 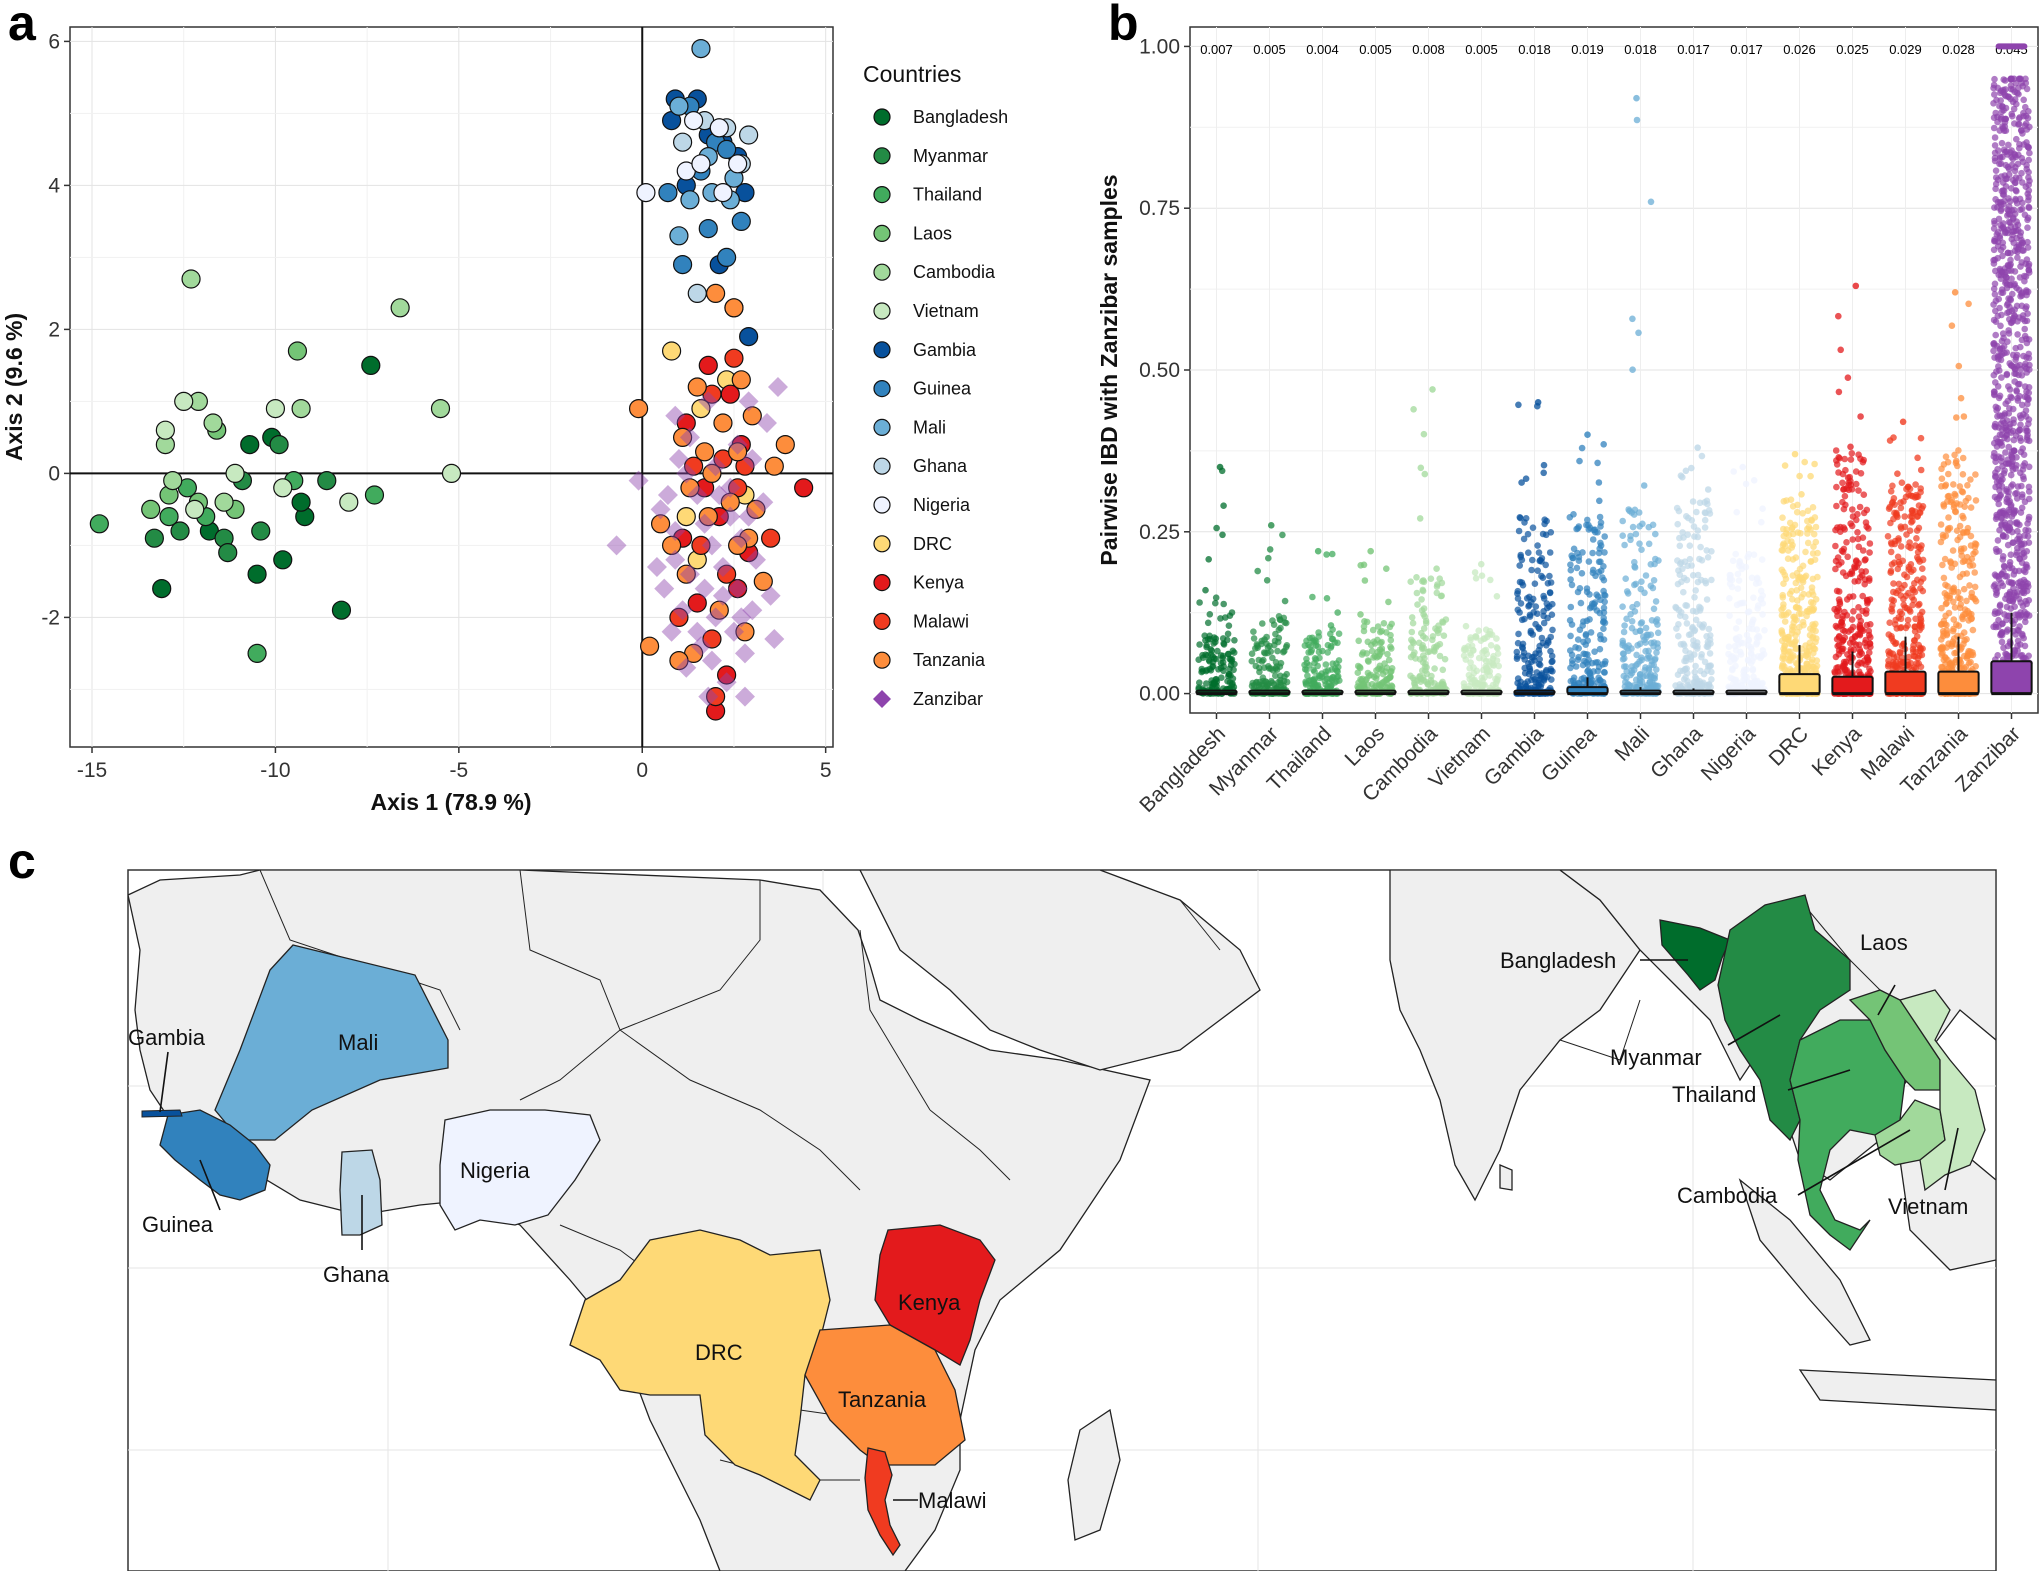 What do you see at coordinates (22, 861) in the screenshot?
I see `panel-c-letter: c` at bounding box center [22, 861].